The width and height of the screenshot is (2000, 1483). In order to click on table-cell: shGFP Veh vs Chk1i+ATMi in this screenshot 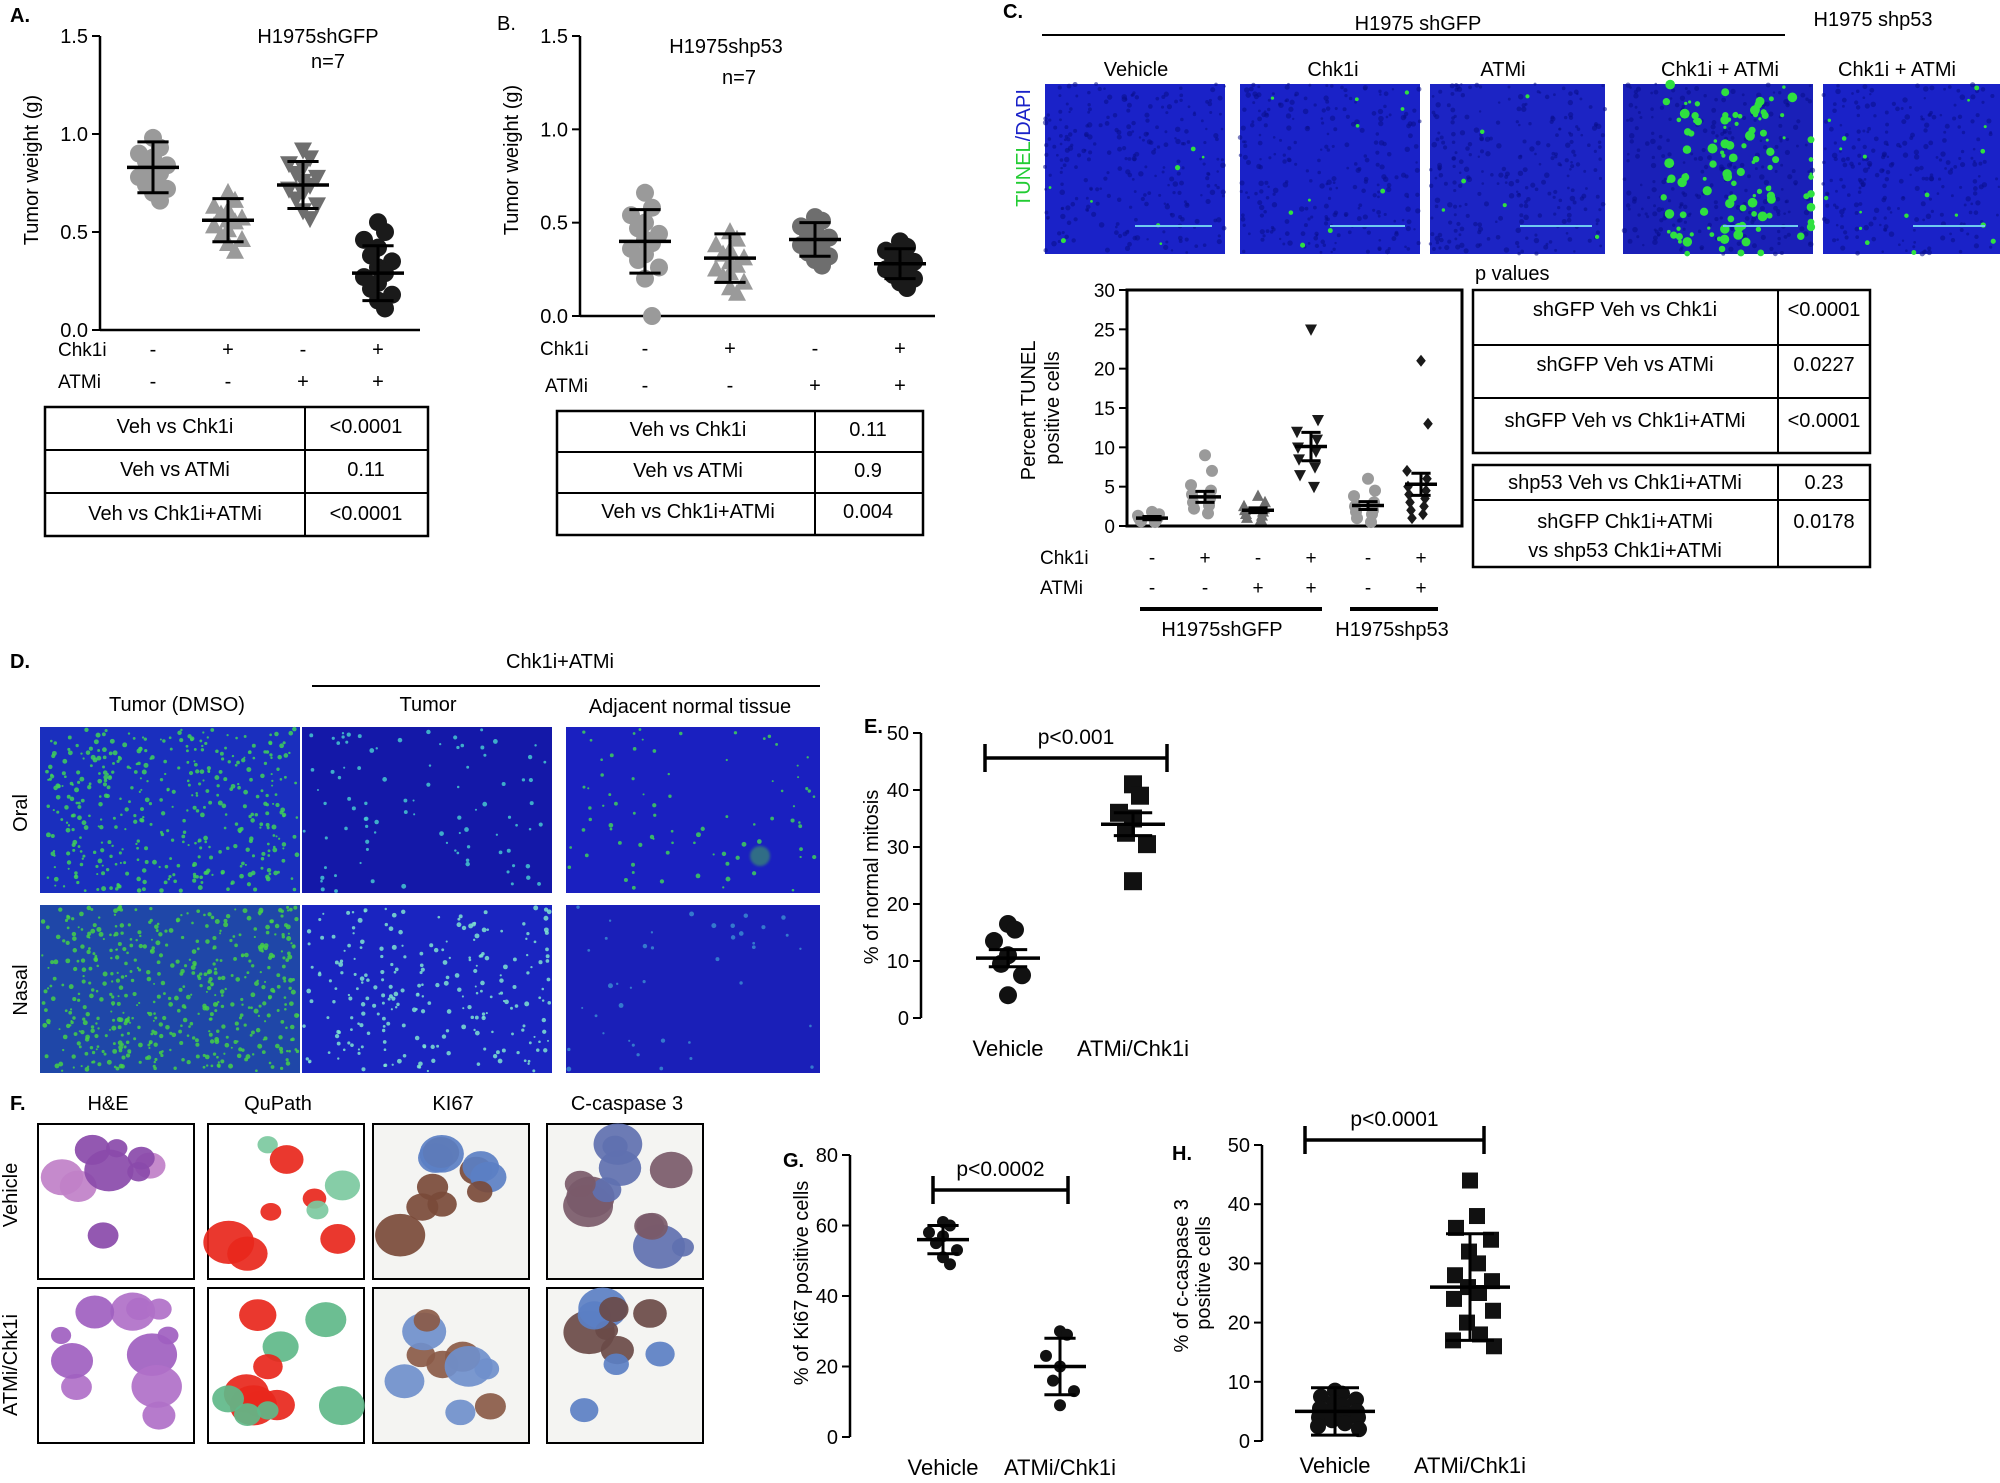, I will do `click(1624, 421)`.